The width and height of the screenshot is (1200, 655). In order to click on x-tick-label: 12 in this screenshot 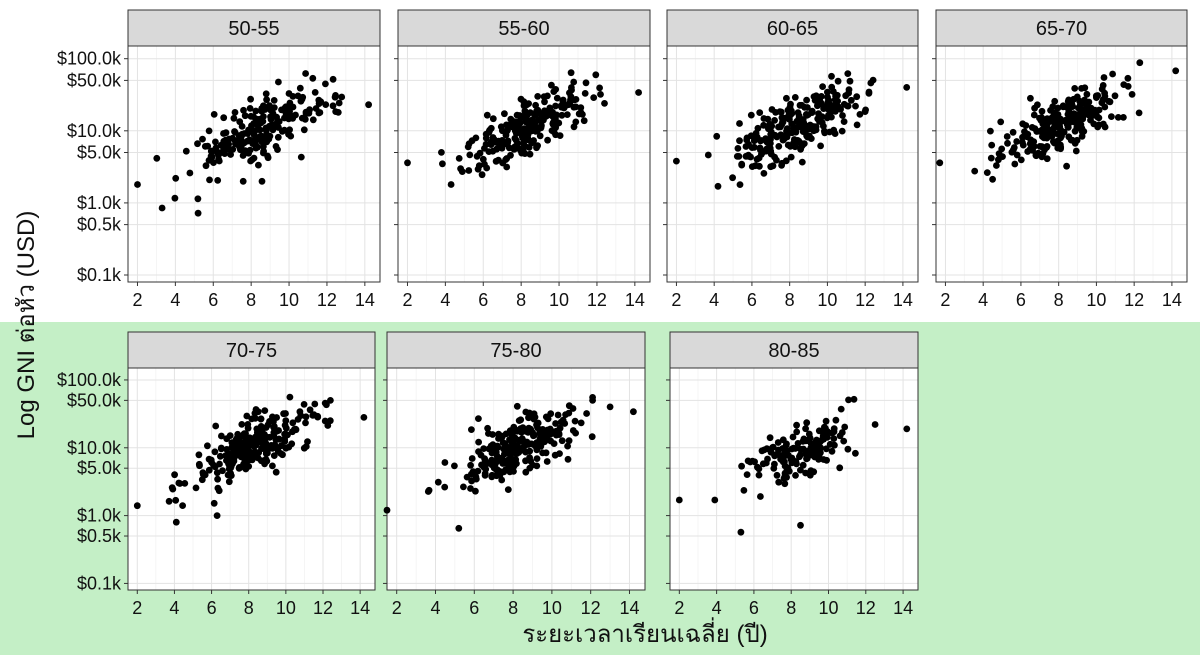, I will do `click(591, 608)`.